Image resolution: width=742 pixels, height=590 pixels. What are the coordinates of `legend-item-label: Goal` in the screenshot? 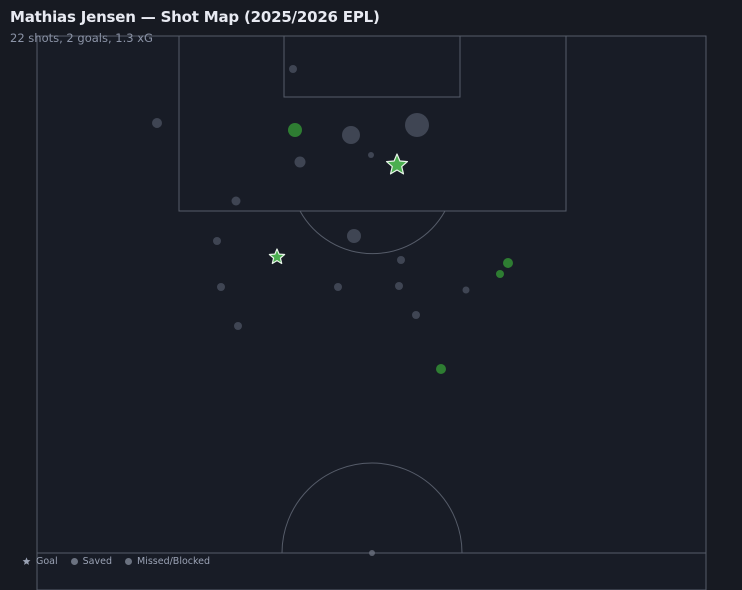 It's located at (47, 561).